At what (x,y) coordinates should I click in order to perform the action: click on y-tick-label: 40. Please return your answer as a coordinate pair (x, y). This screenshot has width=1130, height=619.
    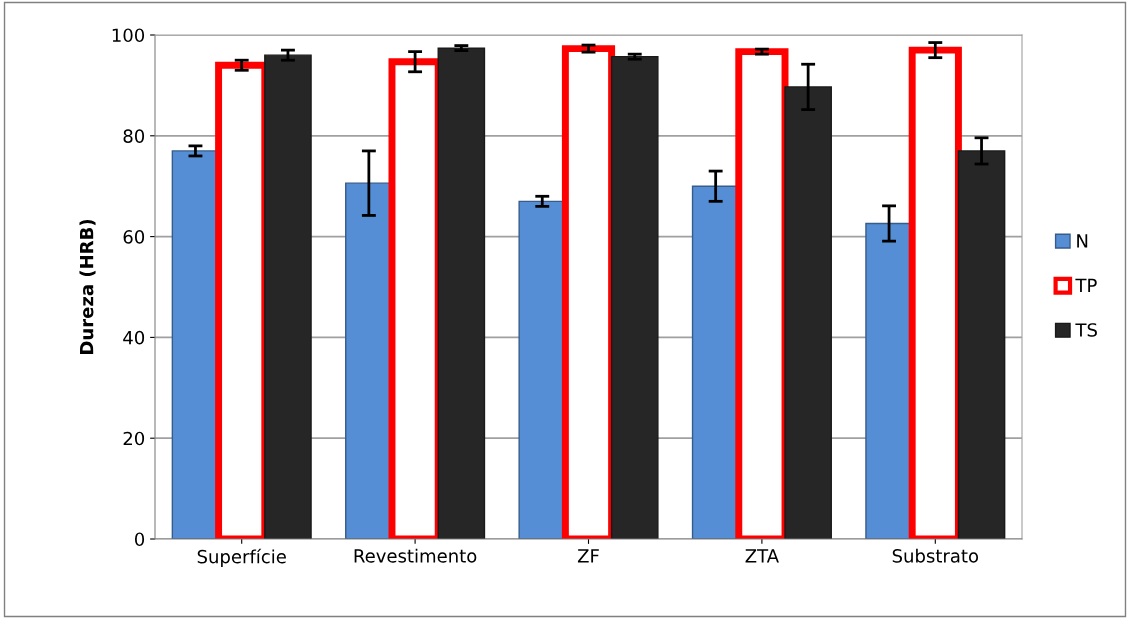
    Looking at the image, I should click on (134, 337).